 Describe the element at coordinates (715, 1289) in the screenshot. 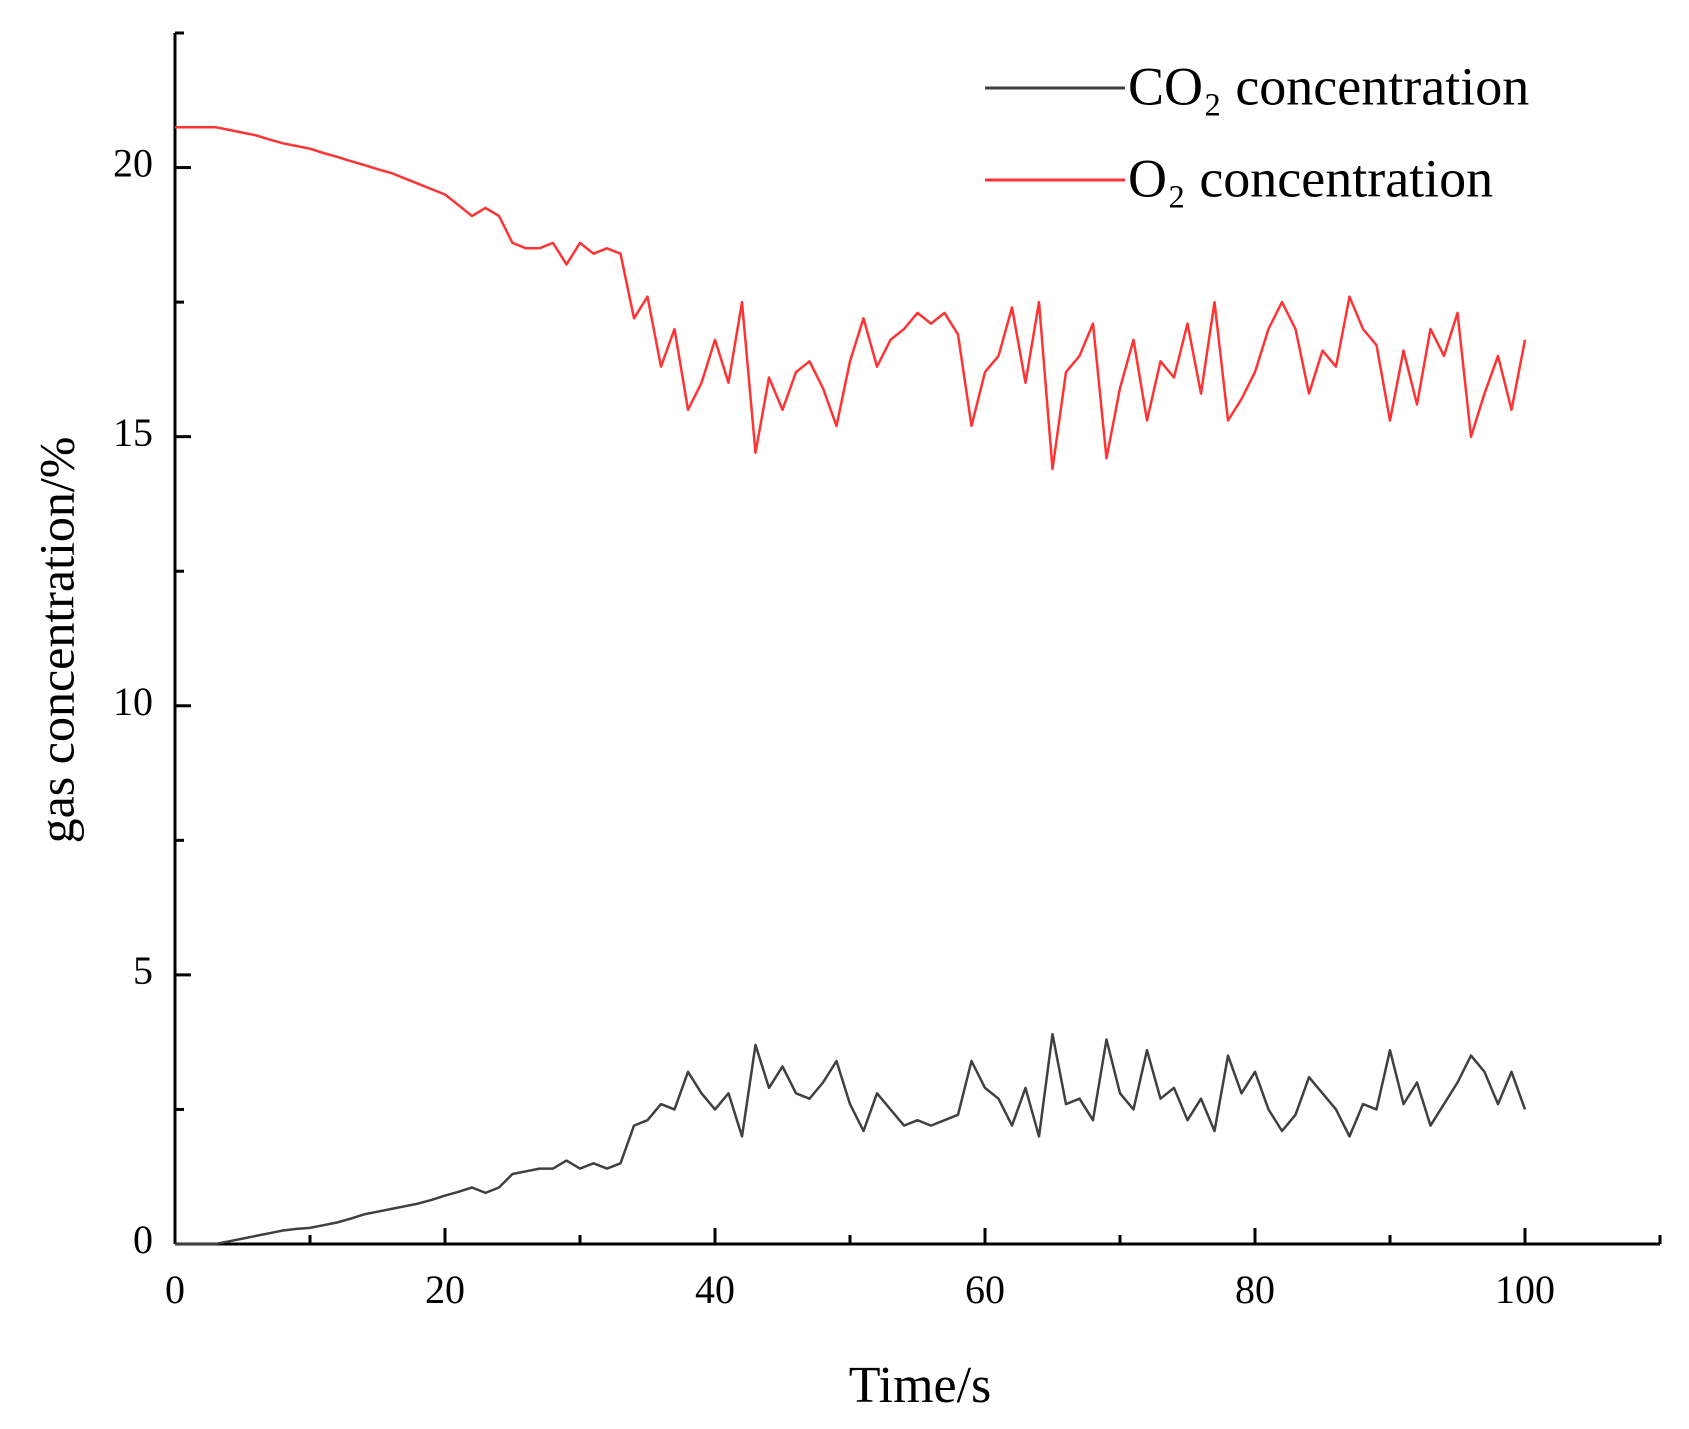

I see `x-tick-label: 40` at that location.